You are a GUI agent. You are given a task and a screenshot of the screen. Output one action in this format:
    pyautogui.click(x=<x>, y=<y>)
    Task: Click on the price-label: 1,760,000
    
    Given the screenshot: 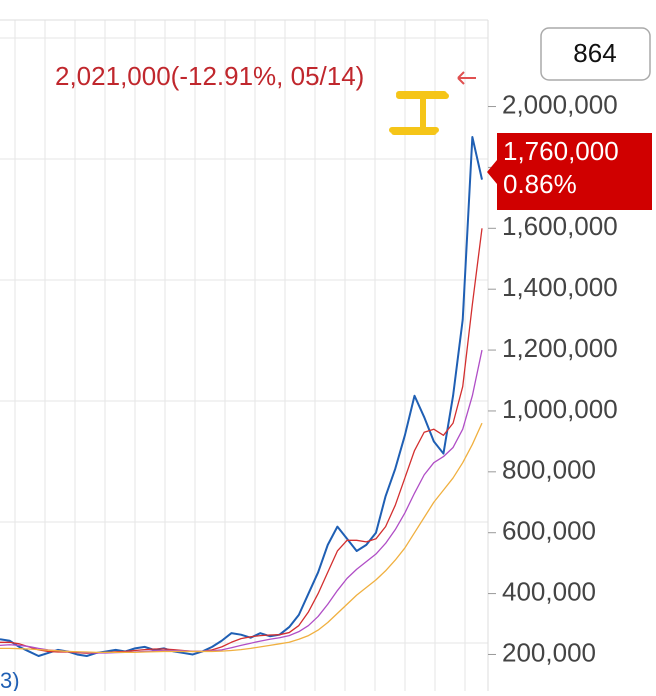 What is the action you would take?
    pyautogui.click(x=561, y=151)
    